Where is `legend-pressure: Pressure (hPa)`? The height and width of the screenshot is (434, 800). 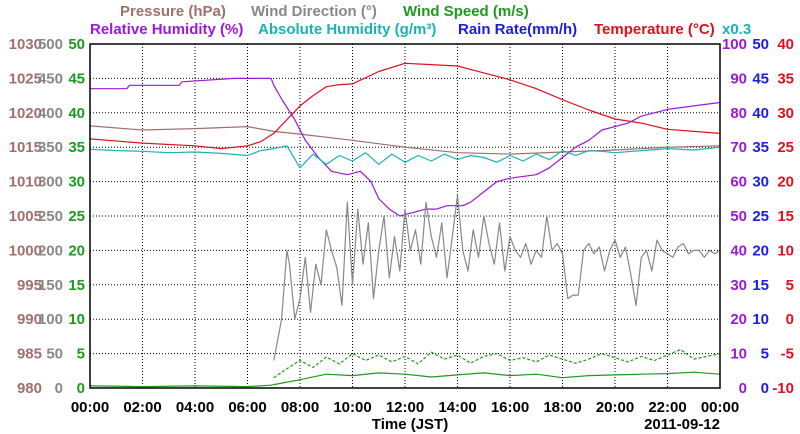 legend-pressure: Pressure (hPa) is located at coordinates (173, 11).